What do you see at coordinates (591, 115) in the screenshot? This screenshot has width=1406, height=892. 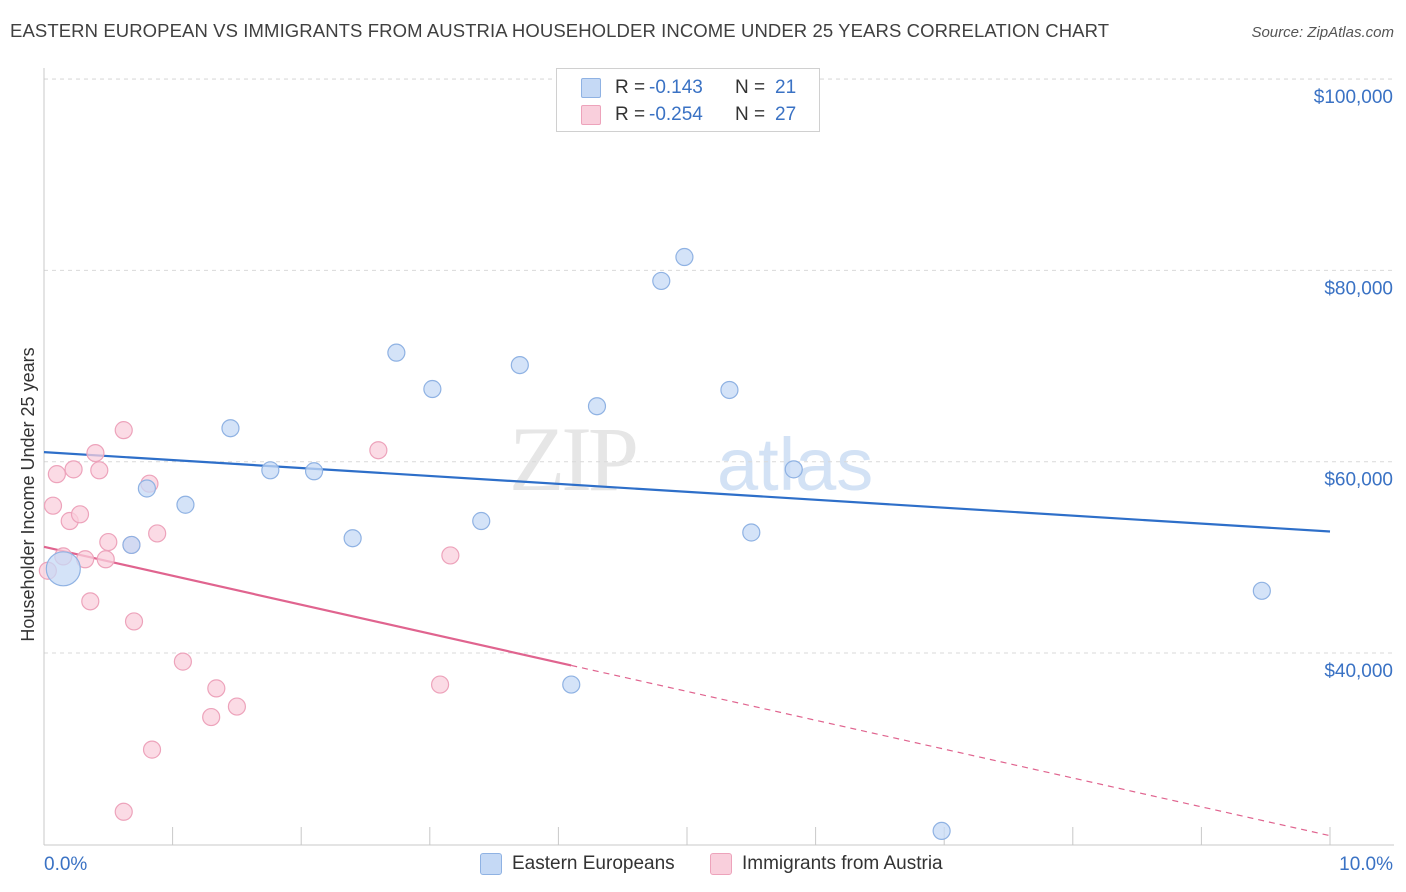 I see `immigrants-austria-swatch` at bounding box center [591, 115].